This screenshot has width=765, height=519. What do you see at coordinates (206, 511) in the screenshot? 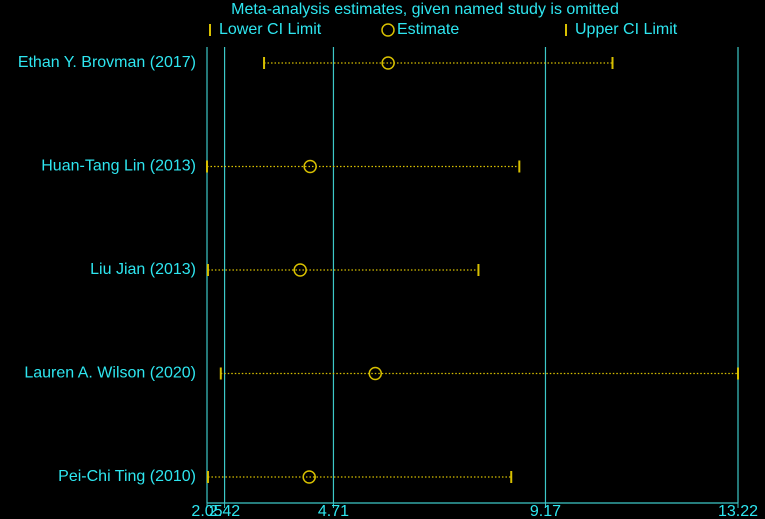
I see `x-tick-label: 2.05` at bounding box center [206, 511].